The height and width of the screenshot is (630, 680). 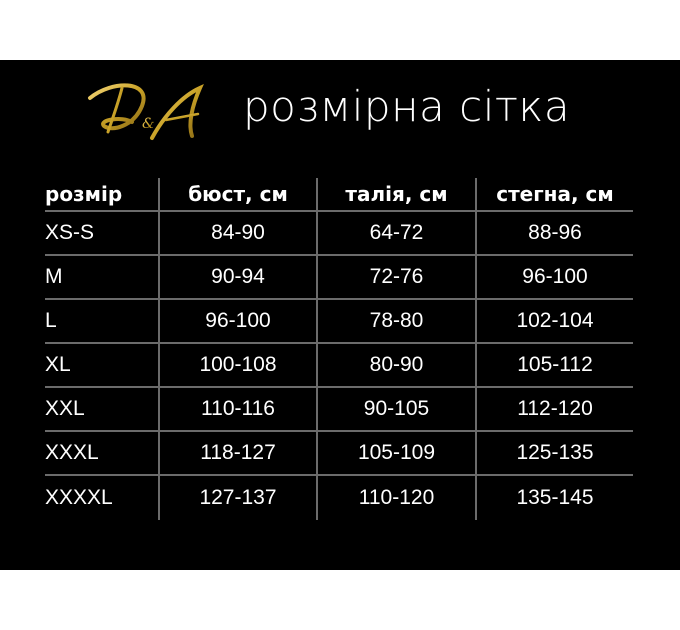 I want to click on size-cell: XXXL, so click(x=72, y=452).